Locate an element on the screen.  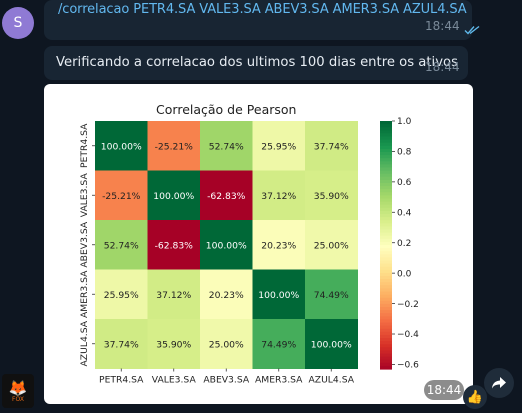
colorbar-tick-label: −0.2 is located at coordinates (408, 305).